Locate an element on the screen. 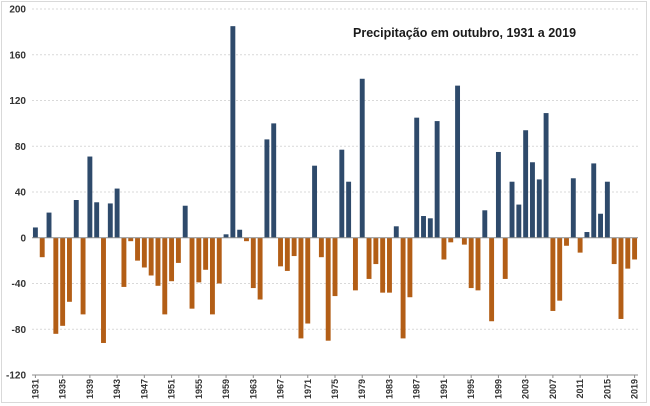 This screenshot has width=650, height=406. bar-2007 is located at coordinates (553, 274).